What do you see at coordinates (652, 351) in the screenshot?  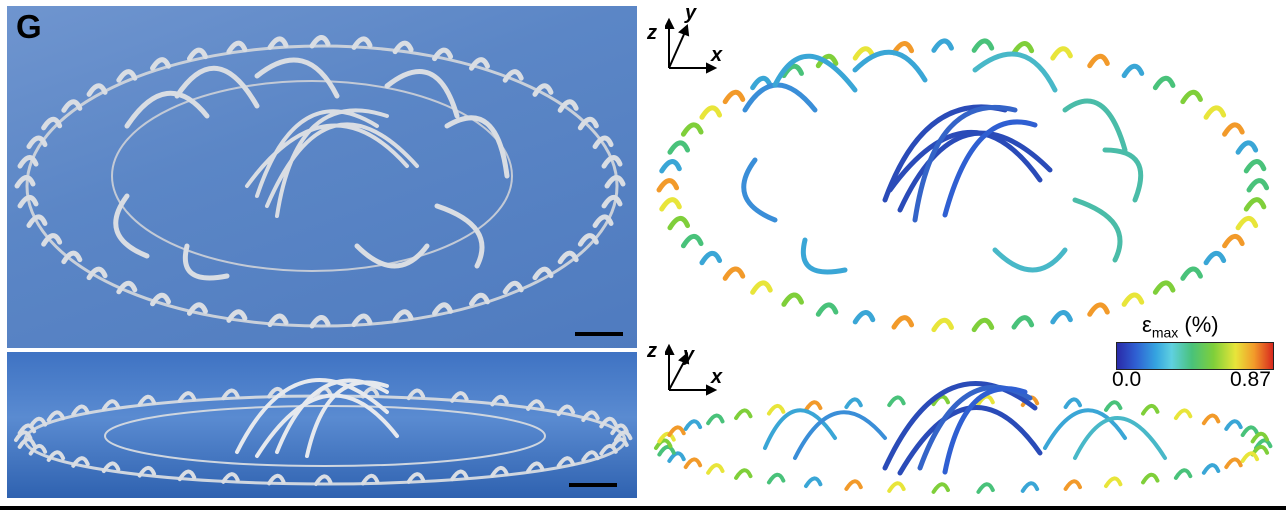 I see `axis-z-bottom: z` at bounding box center [652, 351].